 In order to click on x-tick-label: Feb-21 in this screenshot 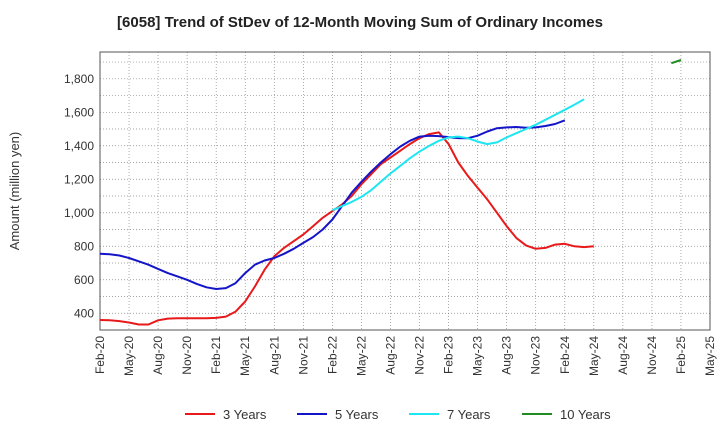, I will do `click(216, 355)`.